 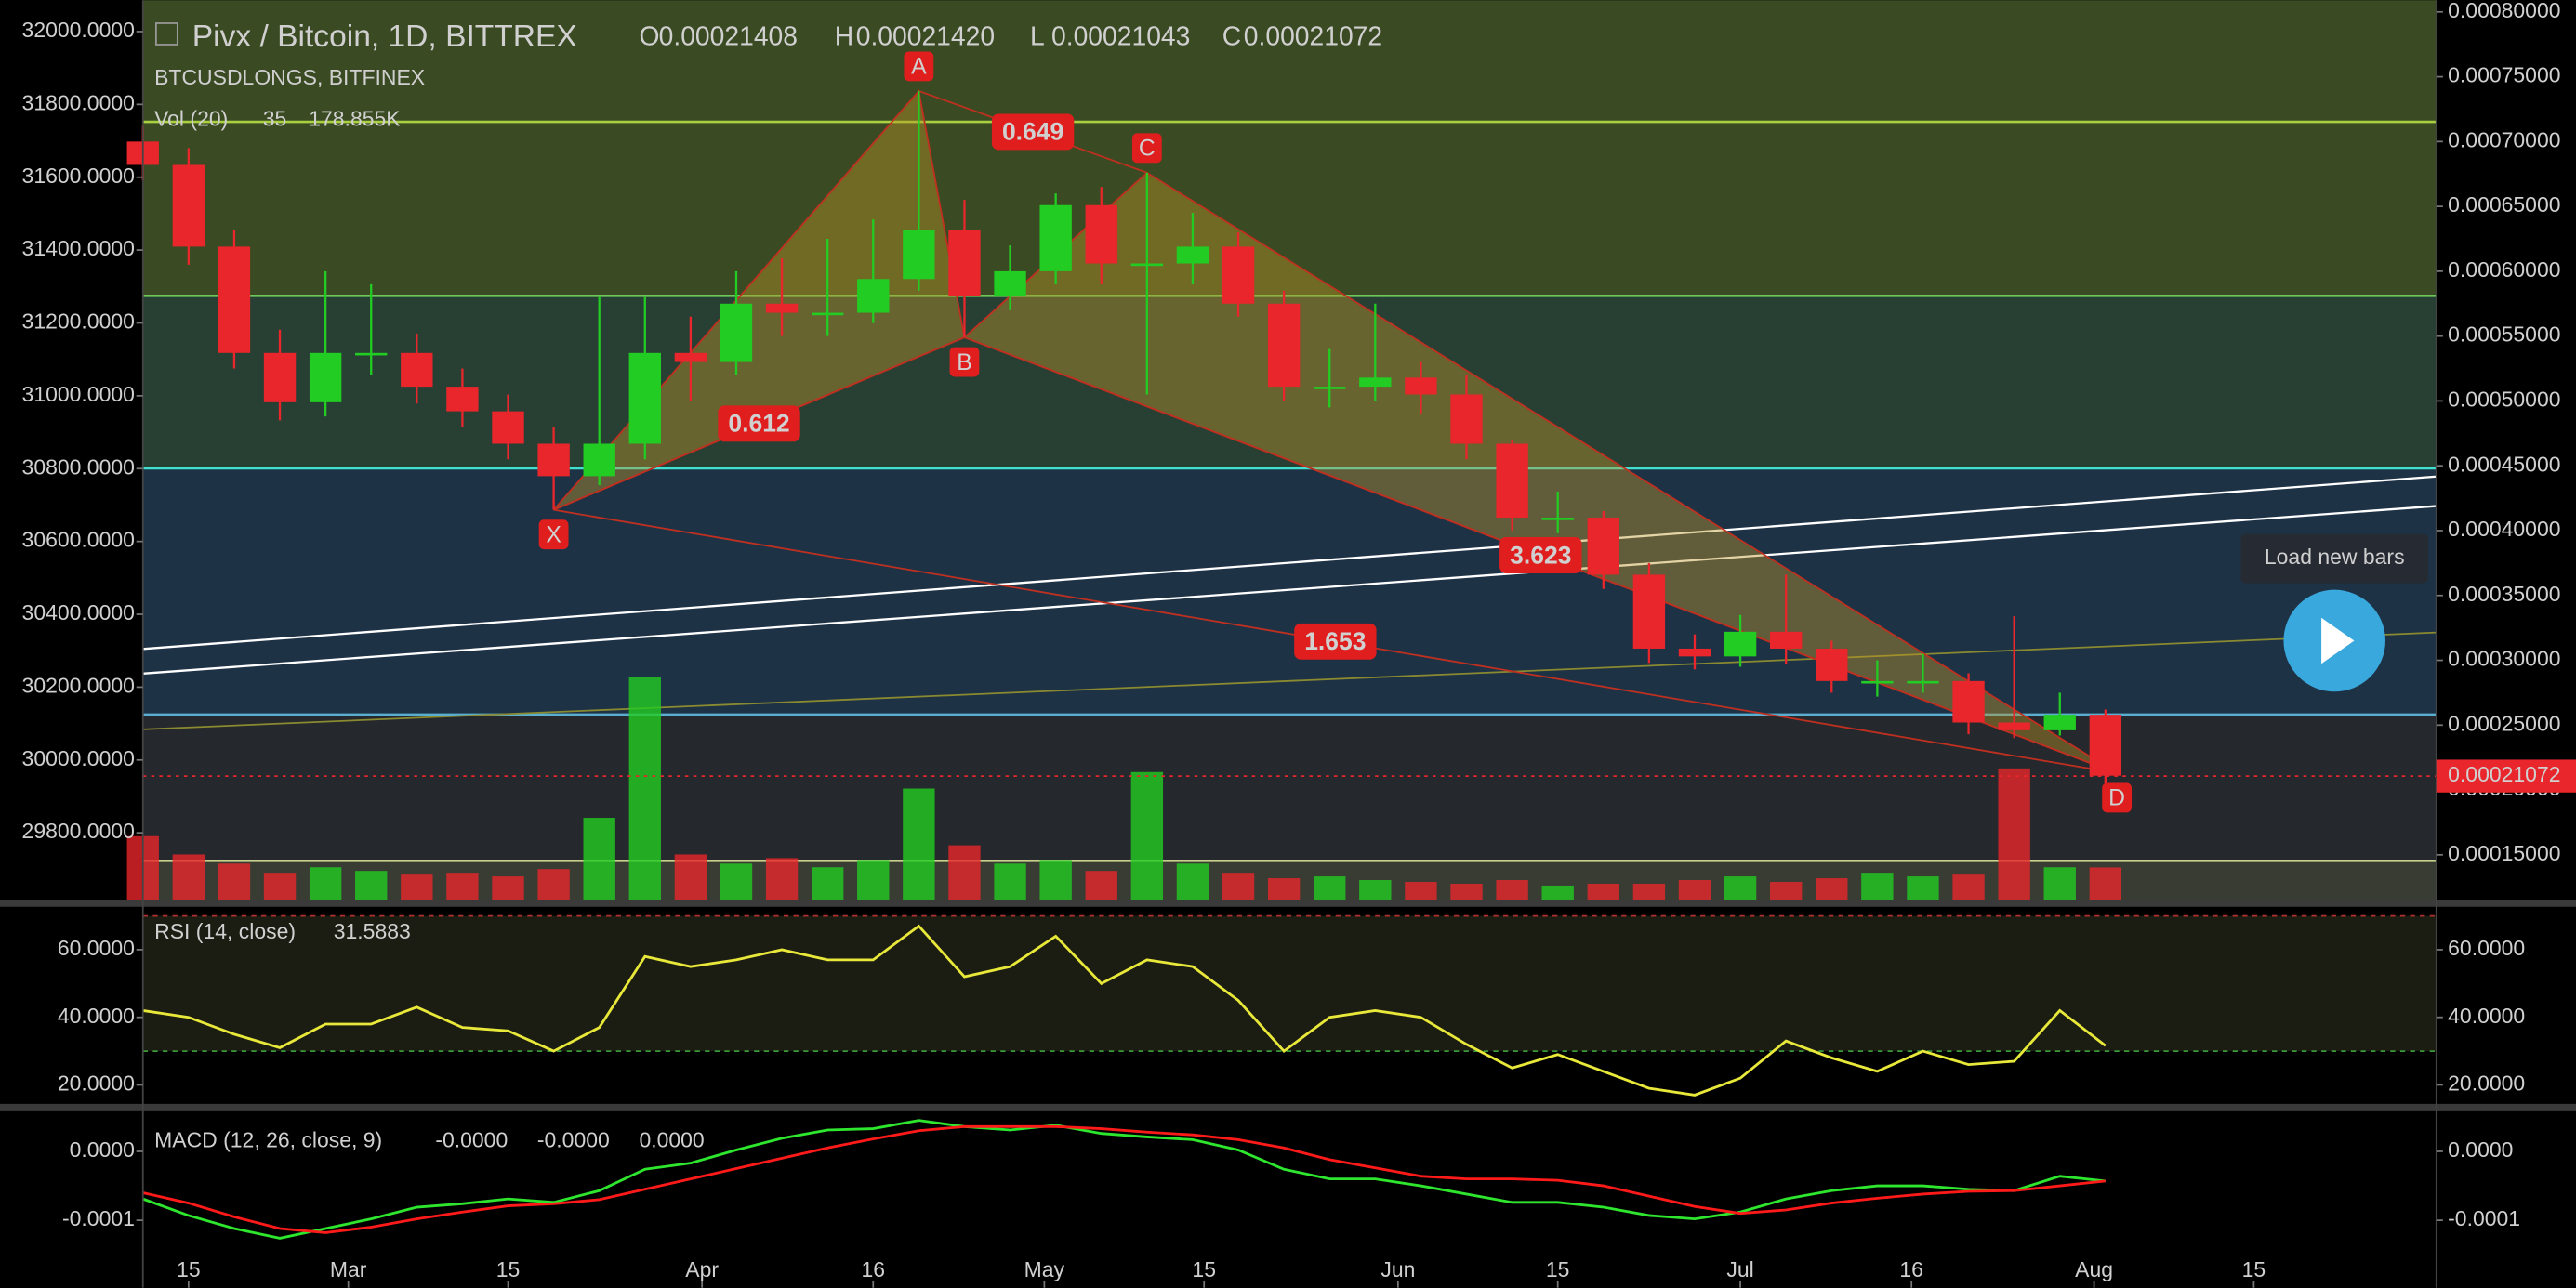 I want to click on y-tick-label: 0.00055000, so click(x=2504, y=334).